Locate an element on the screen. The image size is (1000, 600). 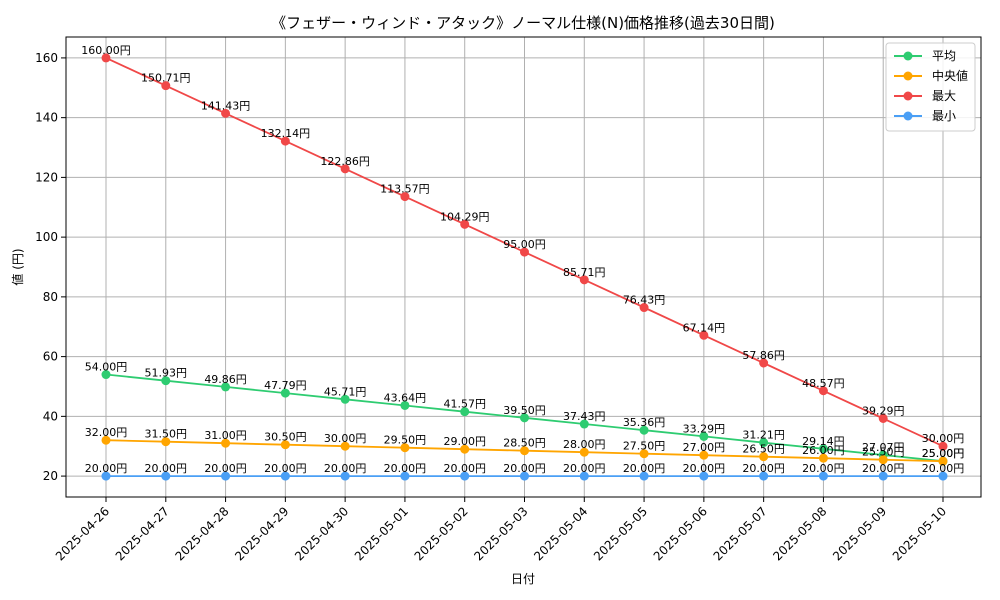
data-label: 27.50円 is located at coordinates (644, 446).